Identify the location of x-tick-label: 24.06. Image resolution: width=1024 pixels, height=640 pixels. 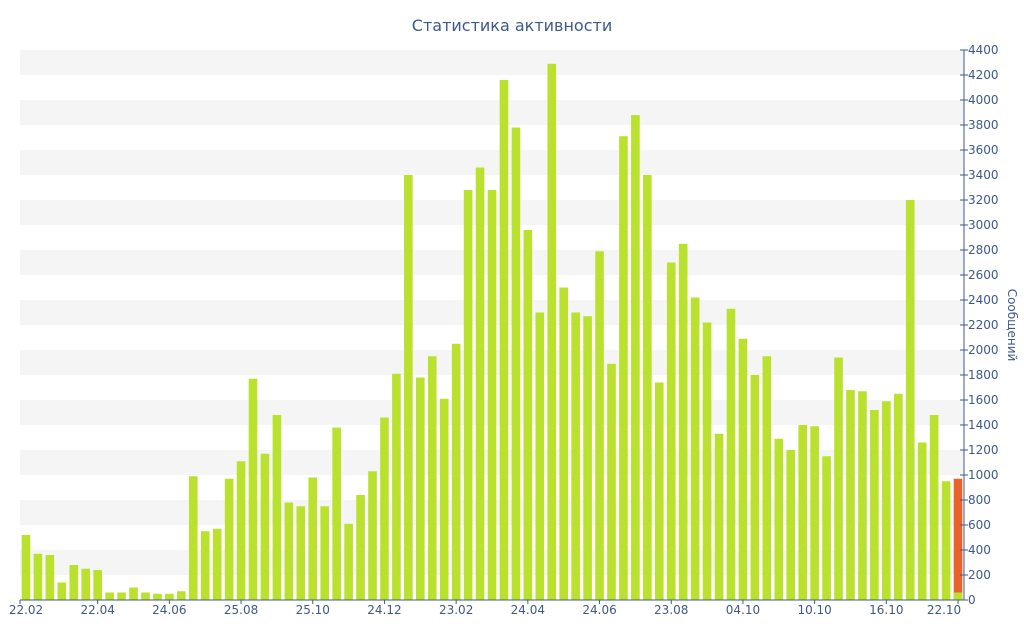
(169, 610).